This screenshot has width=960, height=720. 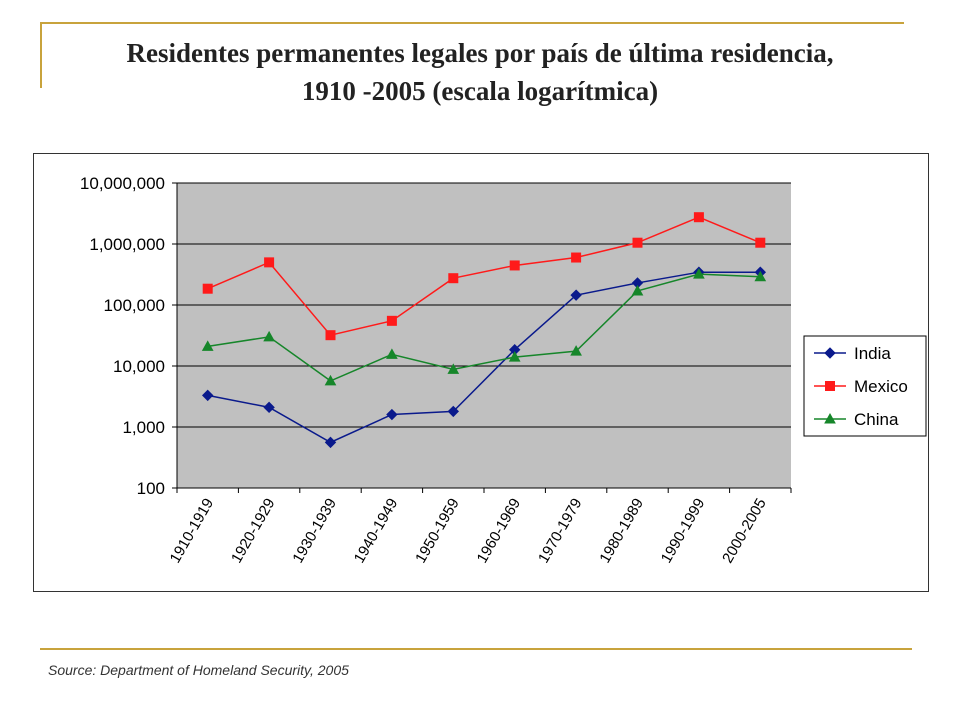 What do you see at coordinates (192, 531) in the screenshot?
I see `x-tick-label: 1910-1919` at bounding box center [192, 531].